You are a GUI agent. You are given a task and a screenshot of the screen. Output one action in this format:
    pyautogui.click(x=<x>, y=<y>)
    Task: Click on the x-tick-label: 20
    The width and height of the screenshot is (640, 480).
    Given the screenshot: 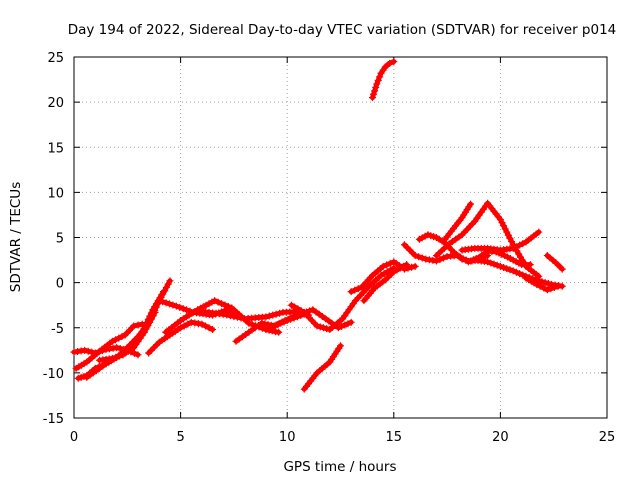 What is the action you would take?
    pyautogui.click(x=500, y=437)
    